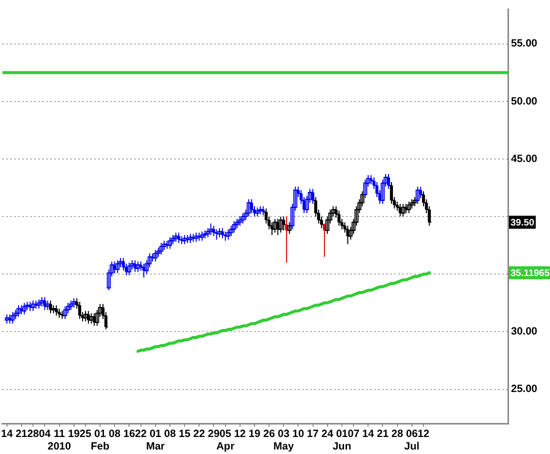 This screenshot has width=550, height=454. What do you see at coordinates (129, 434) in the screenshot?
I see `x-tick-label: 16` at bounding box center [129, 434].